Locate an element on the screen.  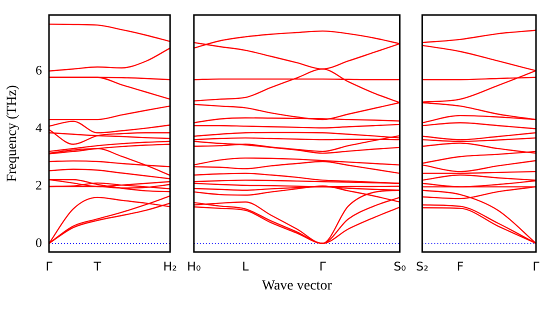
y-tick-label: 0 is located at coordinates (39, 242).